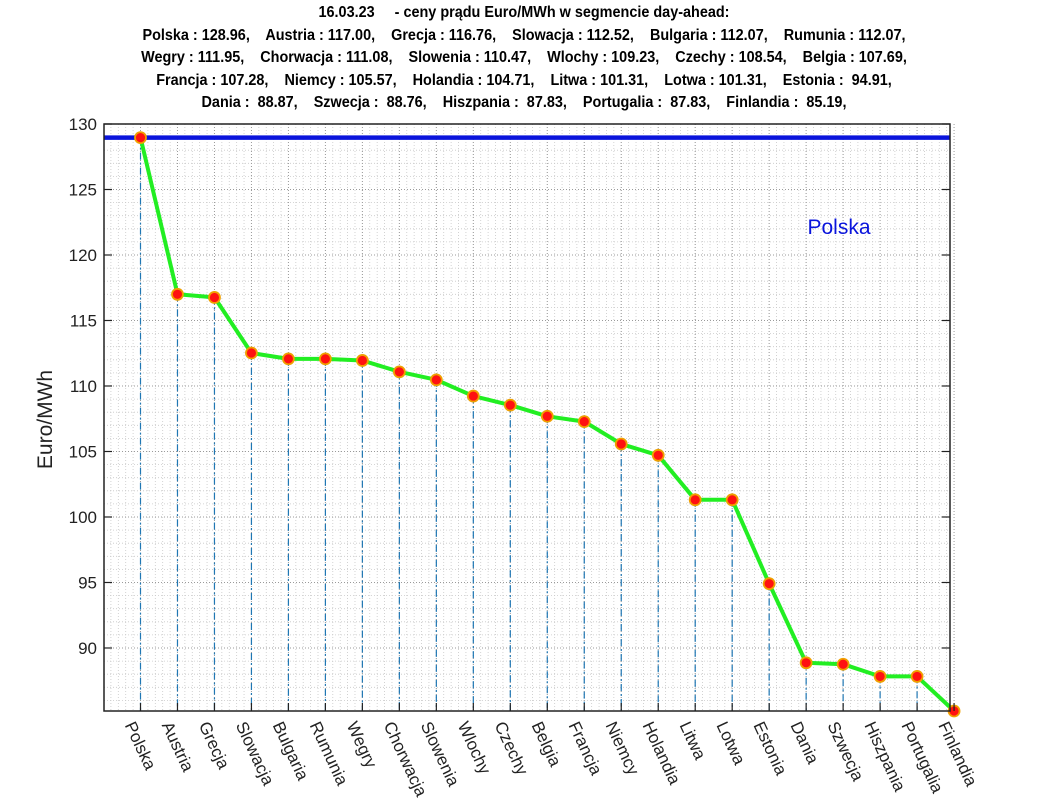  I want to click on x-tick-label-niemcy: Niemcy, so click(622, 749).